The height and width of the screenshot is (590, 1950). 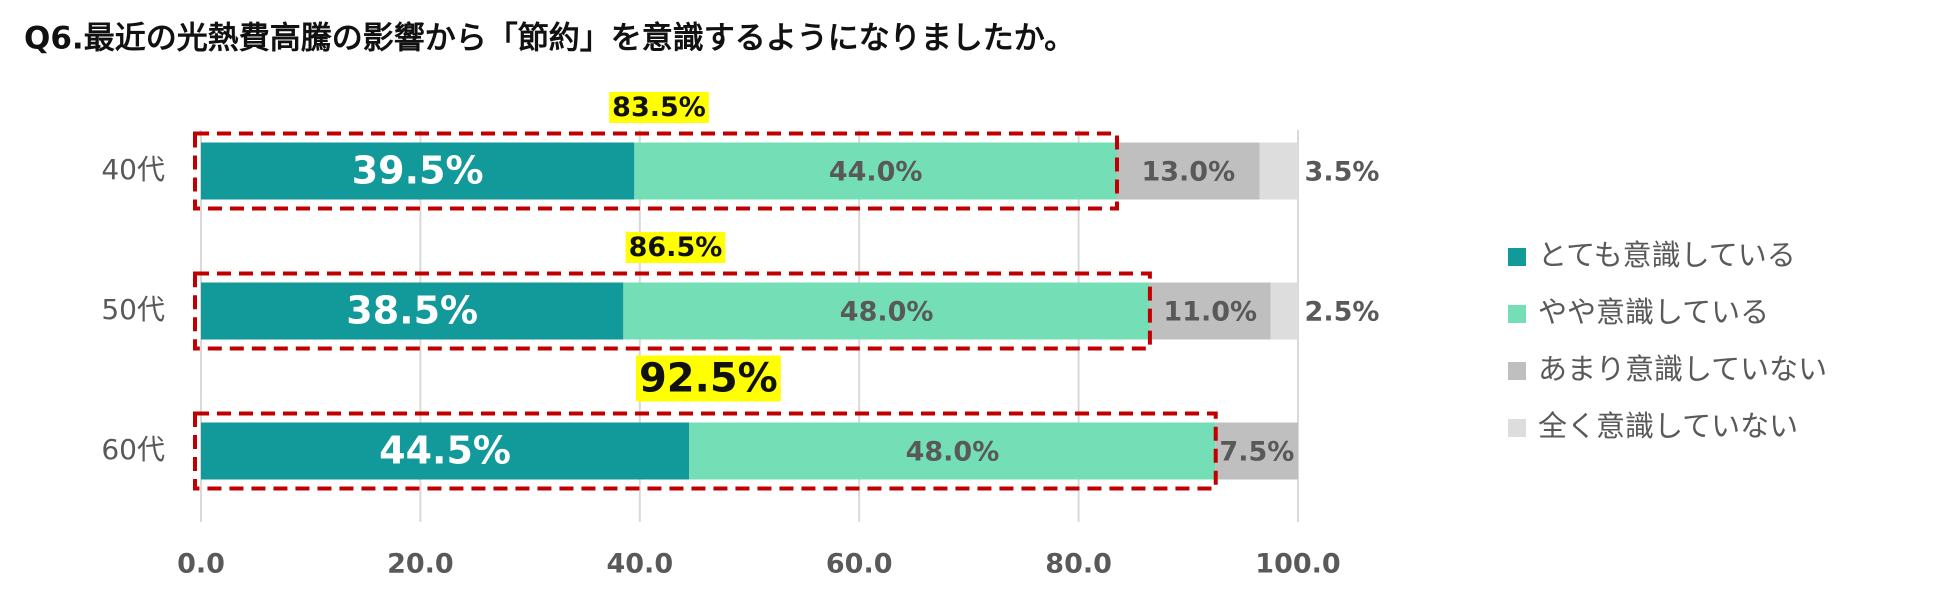 What do you see at coordinates (549, 39) in the screenshot?
I see `chart-title: Q6.最近の光熱費高騰の影響から「節約」を意識するようになりましたか。` at bounding box center [549, 39].